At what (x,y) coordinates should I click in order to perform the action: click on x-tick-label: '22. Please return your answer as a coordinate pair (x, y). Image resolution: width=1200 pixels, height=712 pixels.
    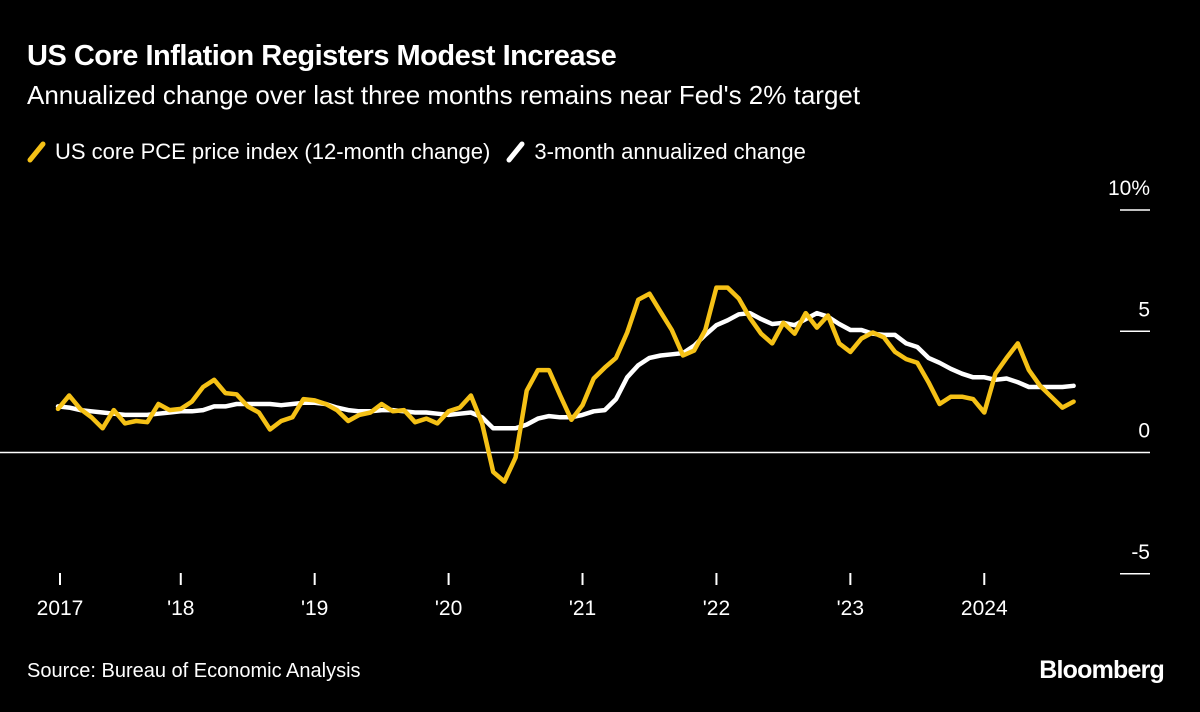
    Looking at the image, I should click on (716, 608).